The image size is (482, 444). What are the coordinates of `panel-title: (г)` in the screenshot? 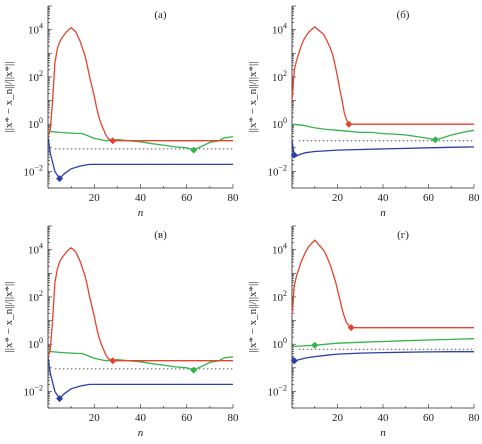 It's located at (403, 235).